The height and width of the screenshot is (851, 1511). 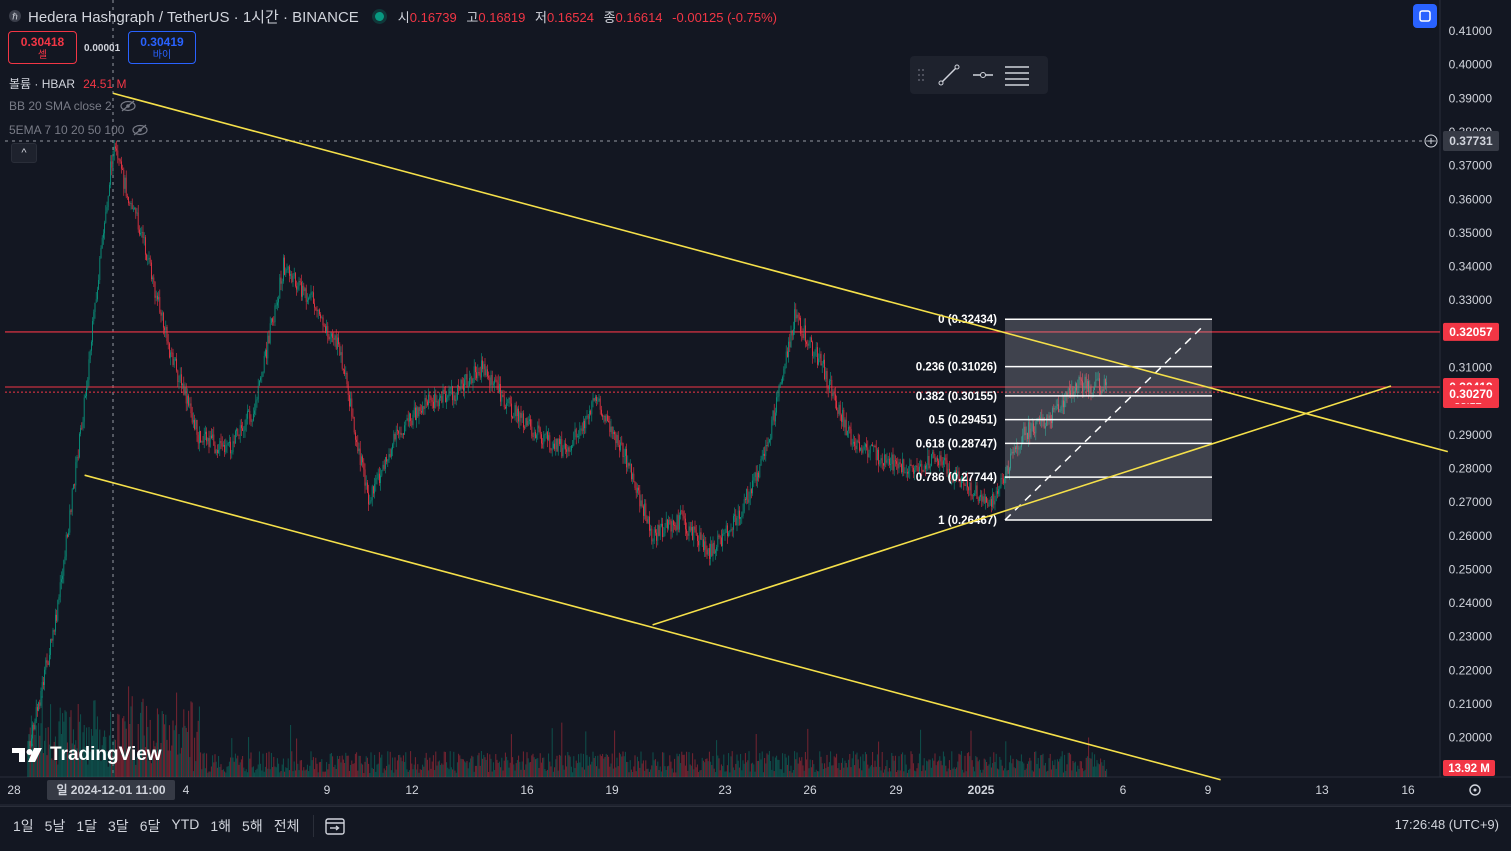 I want to click on range-ytd: YTD, so click(x=185, y=823).